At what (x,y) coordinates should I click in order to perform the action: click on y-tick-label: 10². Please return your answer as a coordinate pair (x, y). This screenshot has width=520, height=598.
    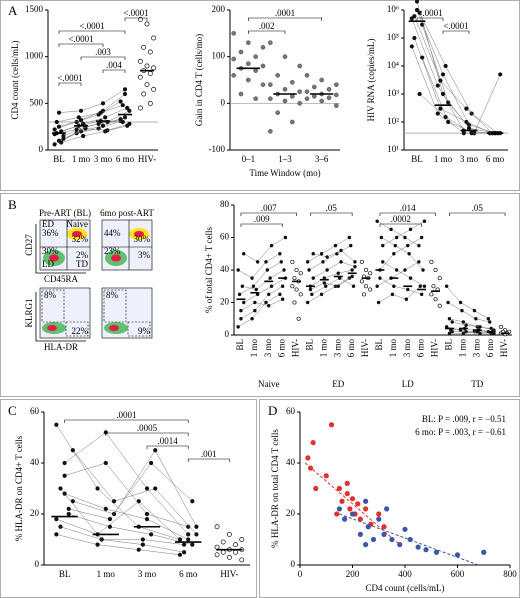
    Looking at the image, I should click on (393, 121).